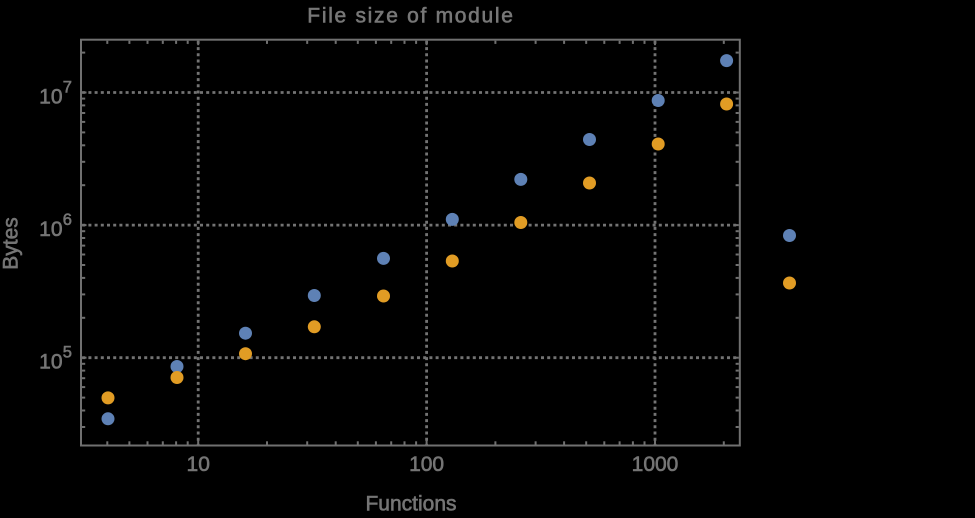 The height and width of the screenshot is (518, 975). Describe the element at coordinates (67, 88) in the screenshot. I see `svg-text: 7` at that location.